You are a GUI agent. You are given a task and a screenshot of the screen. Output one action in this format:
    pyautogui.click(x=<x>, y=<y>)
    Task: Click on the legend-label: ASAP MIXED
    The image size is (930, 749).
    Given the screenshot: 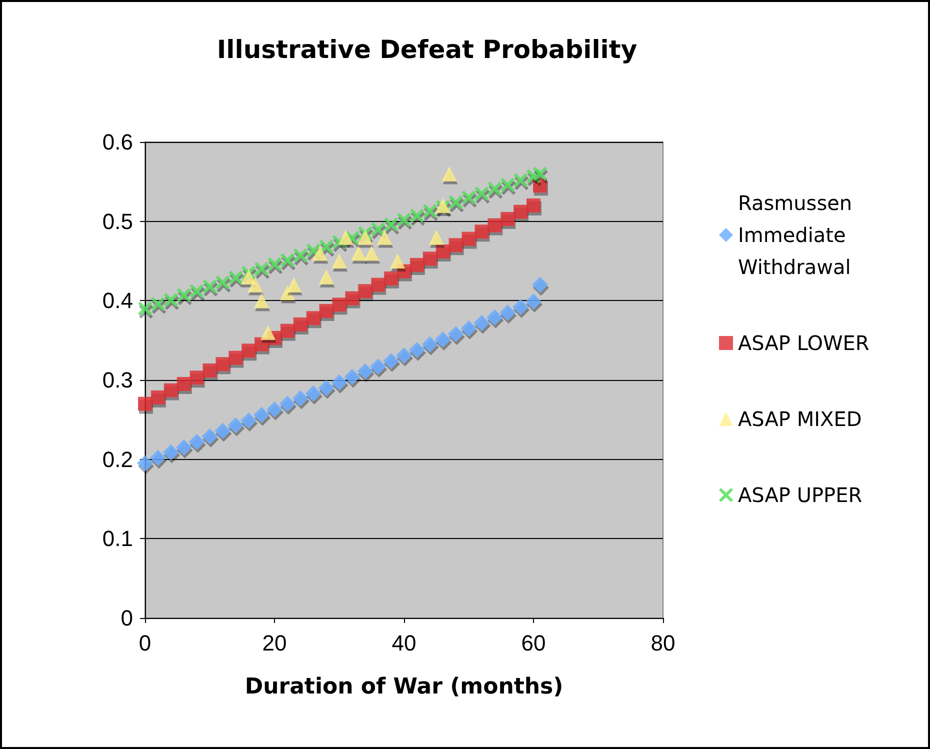 What is the action you would take?
    pyautogui.click(x=800, y=419)
    